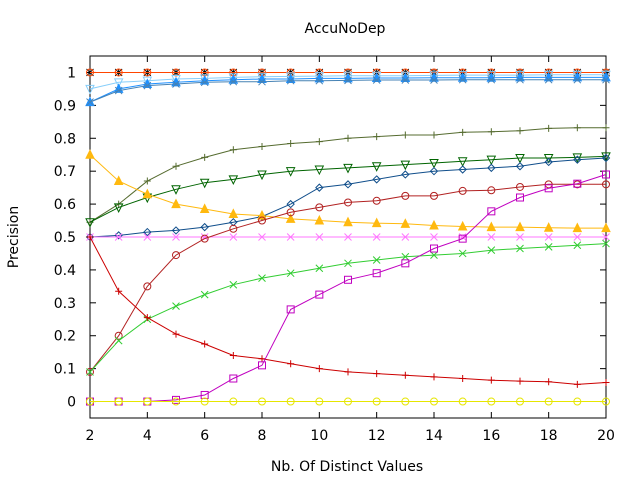  What do you see at coordinates (65, 370) in the screenshot?
I see `y-tick-label: 0.1` at bounding box center [65, 370].